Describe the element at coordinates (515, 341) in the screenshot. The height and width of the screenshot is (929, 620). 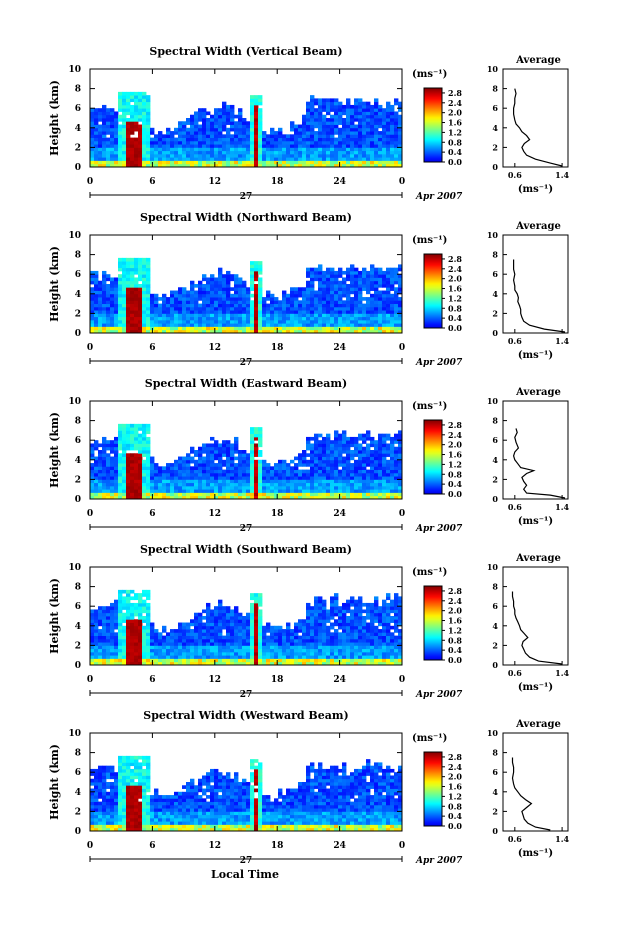
I see `average-x-tick-label: 0.6` at that location.